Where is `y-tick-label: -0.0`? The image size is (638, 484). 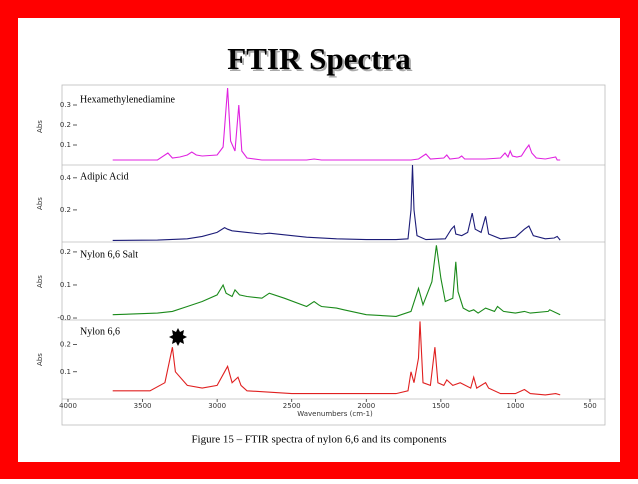 y-tick-label: -0.0 is located at coordinates (64, 318).